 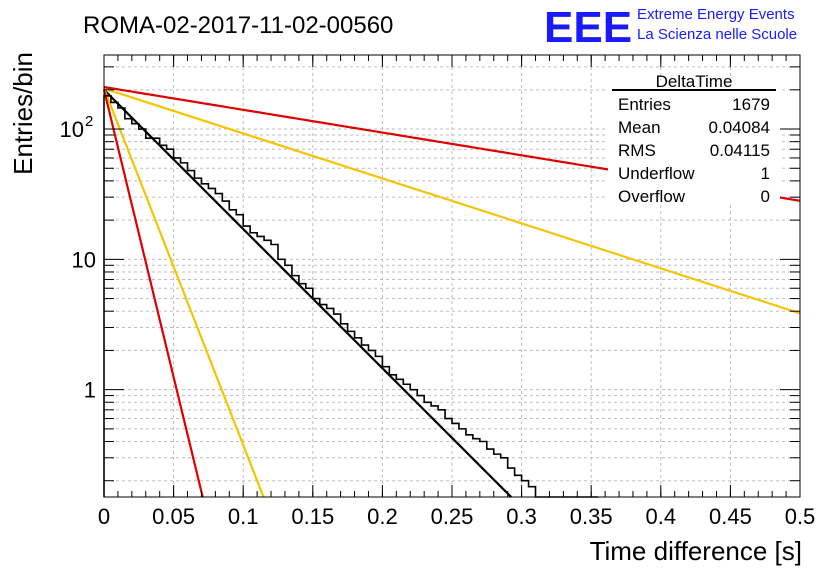 I want to click on stats-box-bg, so click(x=694, y=142).